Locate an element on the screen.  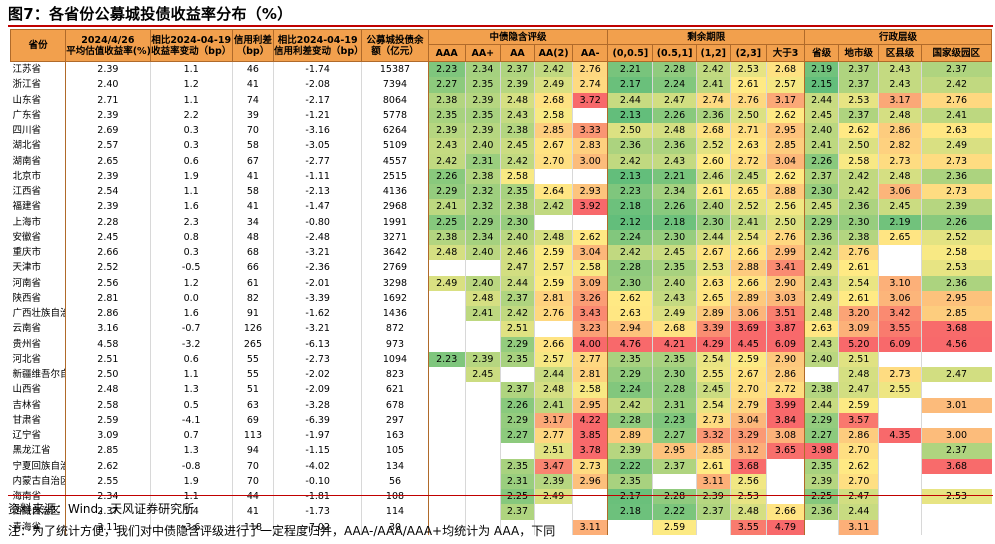
spread-cell: 126 is located at coordinates (252, 329).